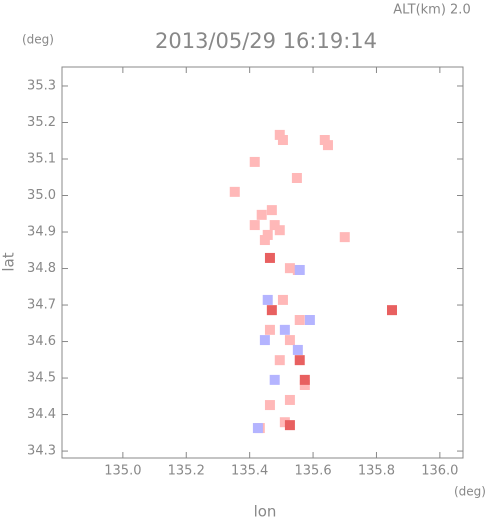 The image size is (491, 525). I want to click on x-tick-label: 136.0, so click(439, 471).